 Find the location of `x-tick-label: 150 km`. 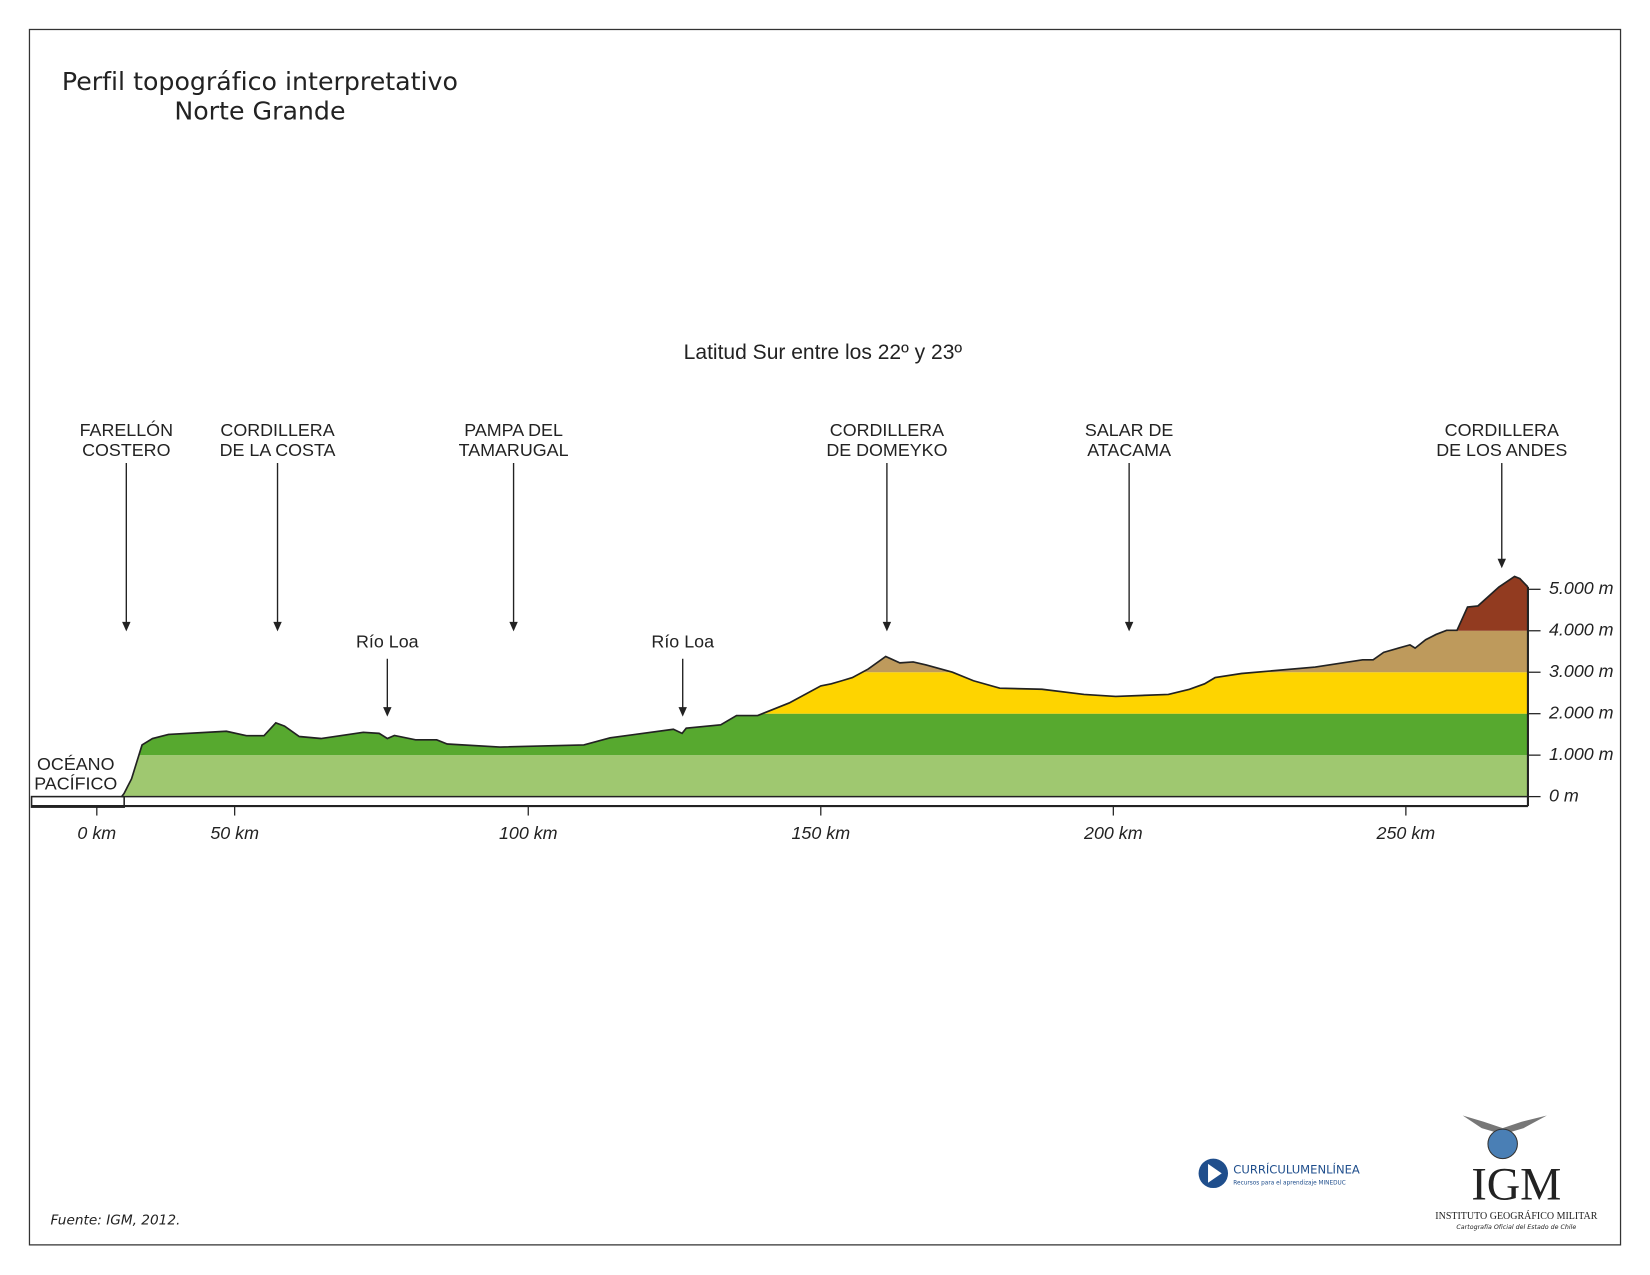

x-tick-label: 150 km is located at coordinates (820, 833).